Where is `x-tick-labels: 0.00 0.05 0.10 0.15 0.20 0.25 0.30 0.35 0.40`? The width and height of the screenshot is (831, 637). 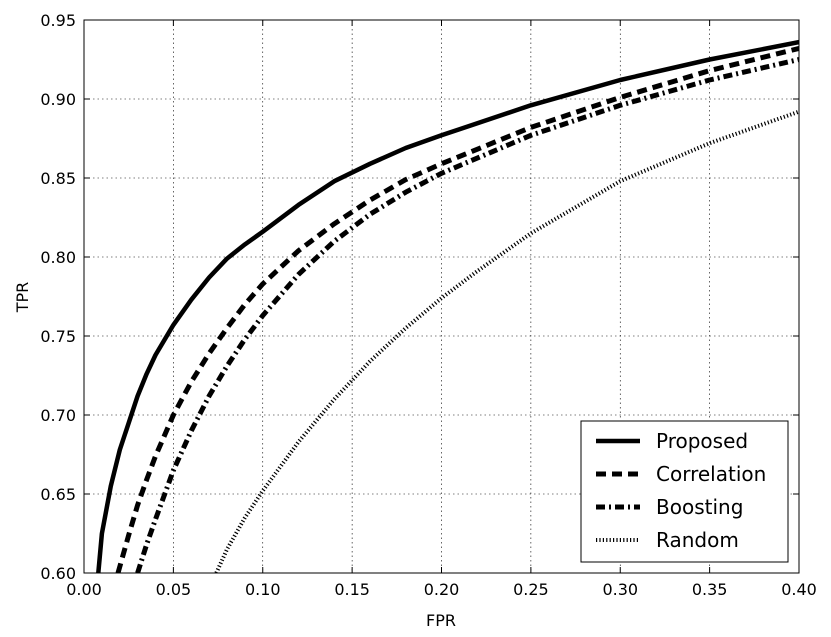
x-tick-labels: 0.00 0.05 0.10 0.15 0.20 0.25 0.30 0.35 0.40 is located at coordinates (441, 589).